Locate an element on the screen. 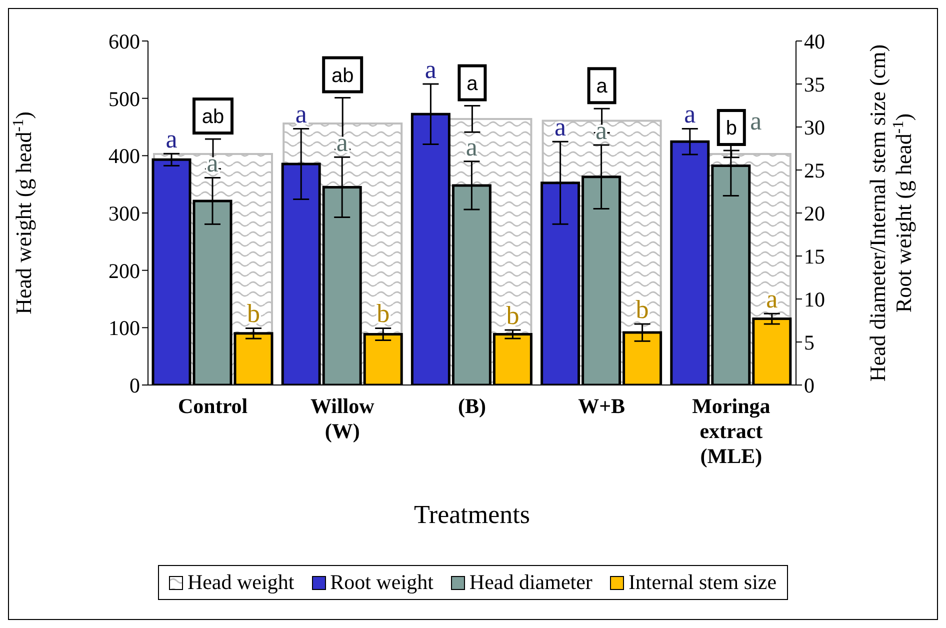 The height and width of the screenshot is (628, 946). x-tick-label: (B) is located at coordinates (472, 406).